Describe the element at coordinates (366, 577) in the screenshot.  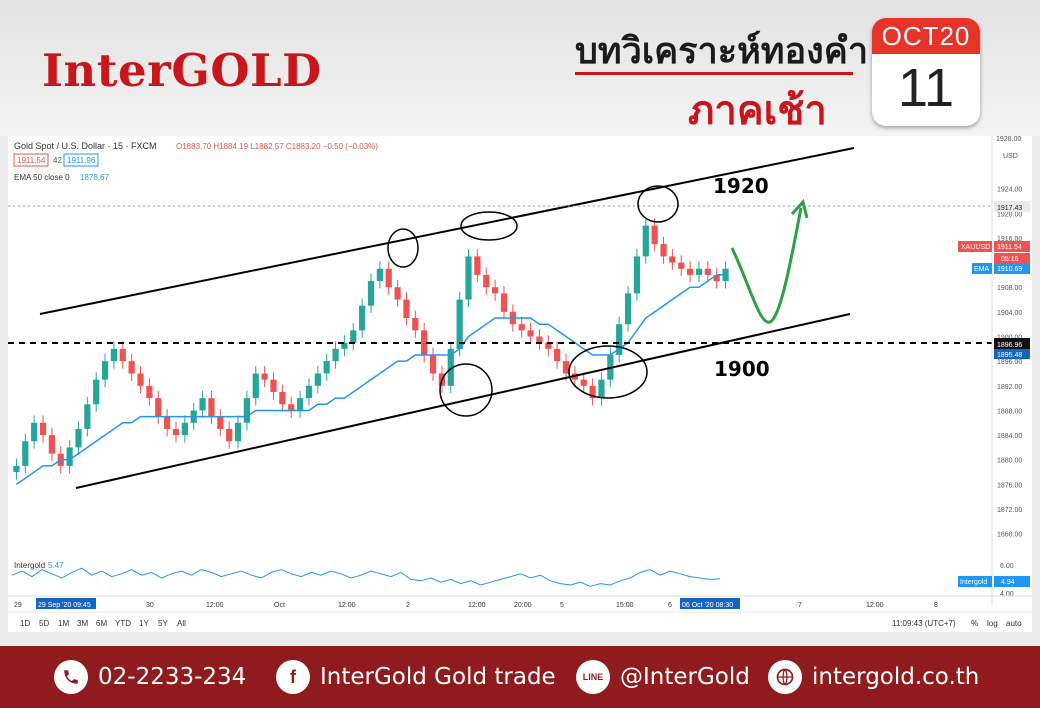
I see `oscillator-line` at that location.